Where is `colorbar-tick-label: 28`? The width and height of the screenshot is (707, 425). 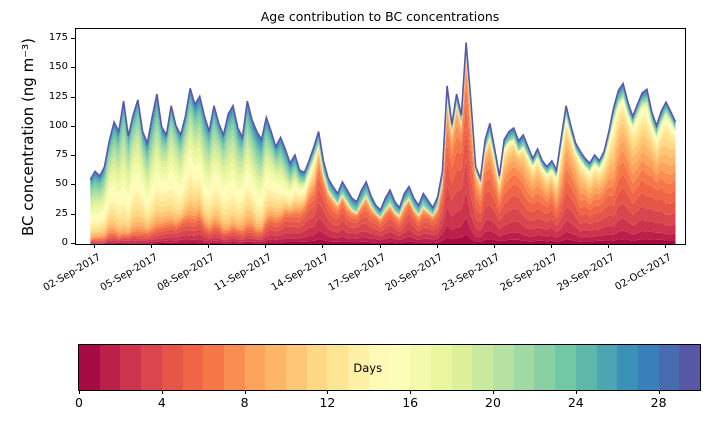 colorbar-tick-label: 28 is located at coordinates (658, 402).